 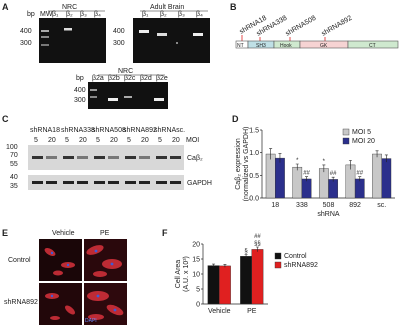 What do you see at coordinates (219, 311) in the screenshot?
I see `x-tick-label: Vehicle` at bounding box center [219, 311].